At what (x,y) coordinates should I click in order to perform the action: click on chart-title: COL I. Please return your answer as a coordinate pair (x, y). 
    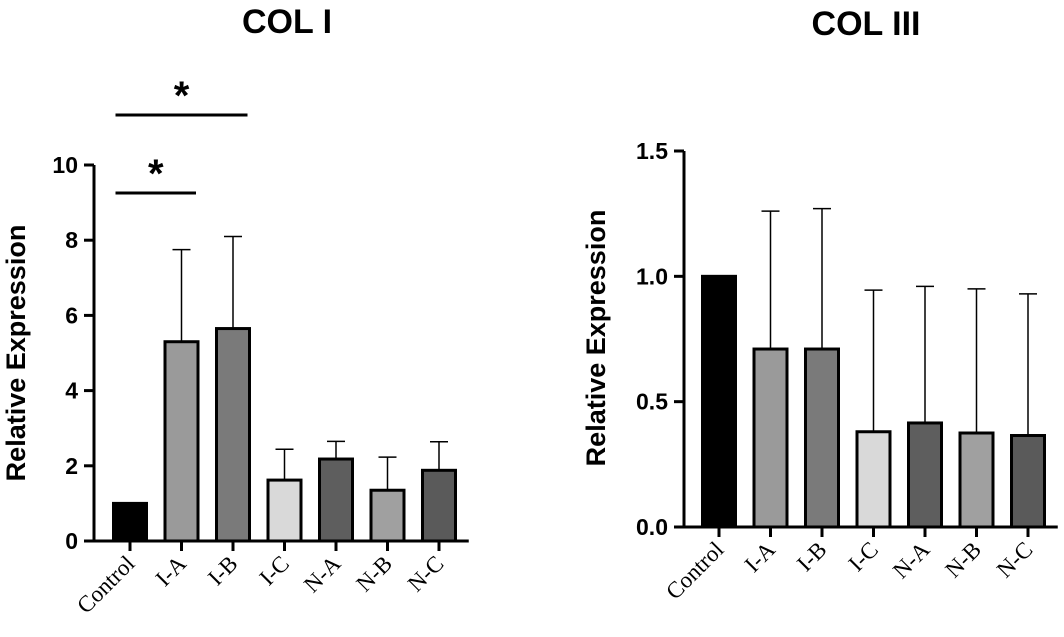
    Looking at the image, I should click on (287, 22).